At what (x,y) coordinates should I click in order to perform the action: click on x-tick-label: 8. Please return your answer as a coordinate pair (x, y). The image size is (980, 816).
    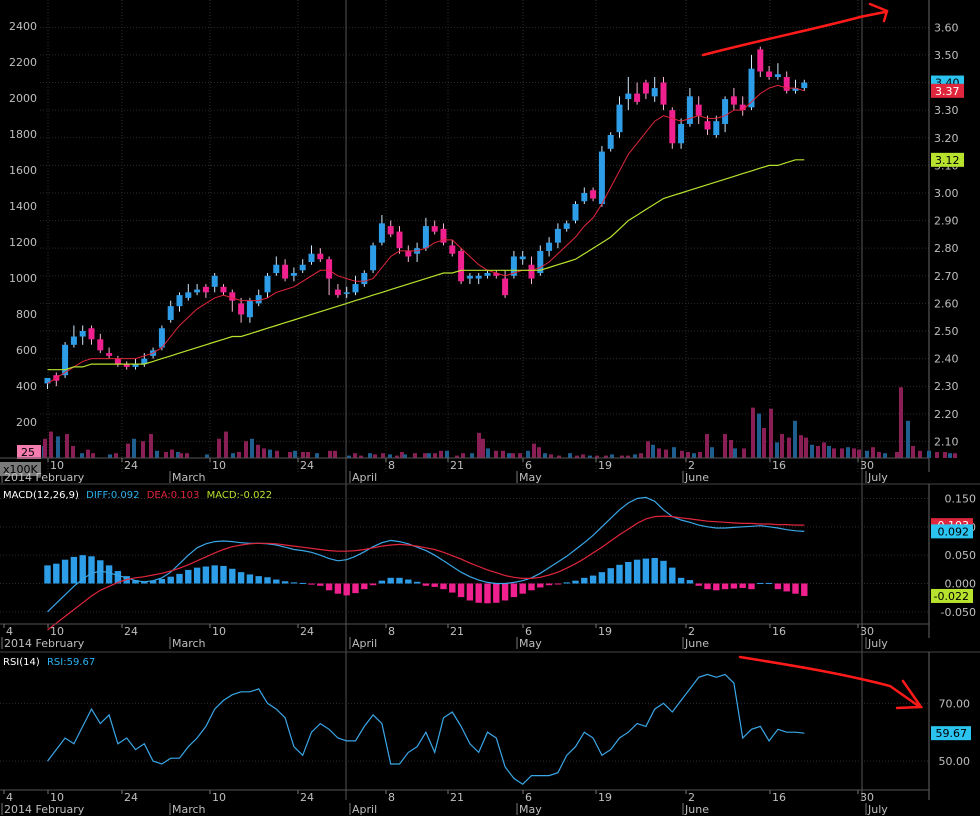
    Looking at the image, I should click on (391, 465).